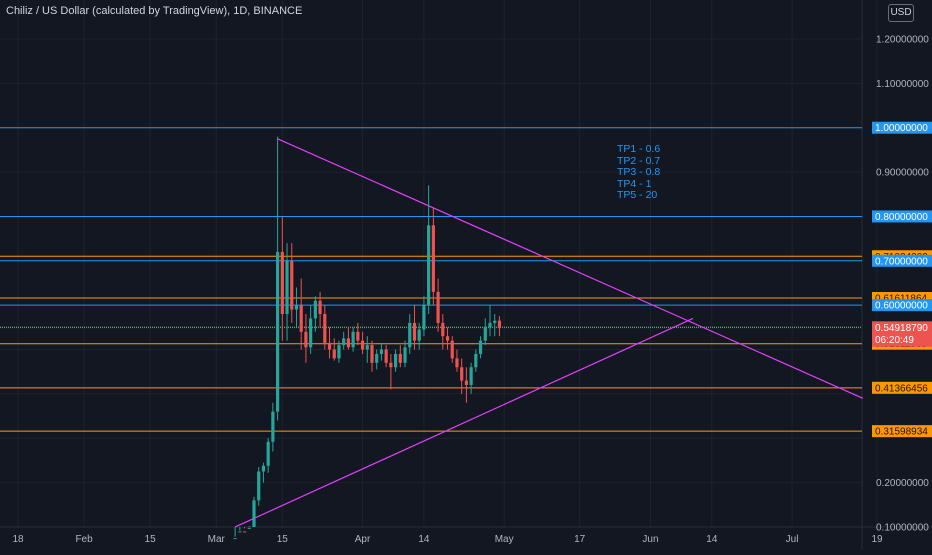 The image size is (932, 555). I want to click on x-tick-label: Feb, so click(84, 539).